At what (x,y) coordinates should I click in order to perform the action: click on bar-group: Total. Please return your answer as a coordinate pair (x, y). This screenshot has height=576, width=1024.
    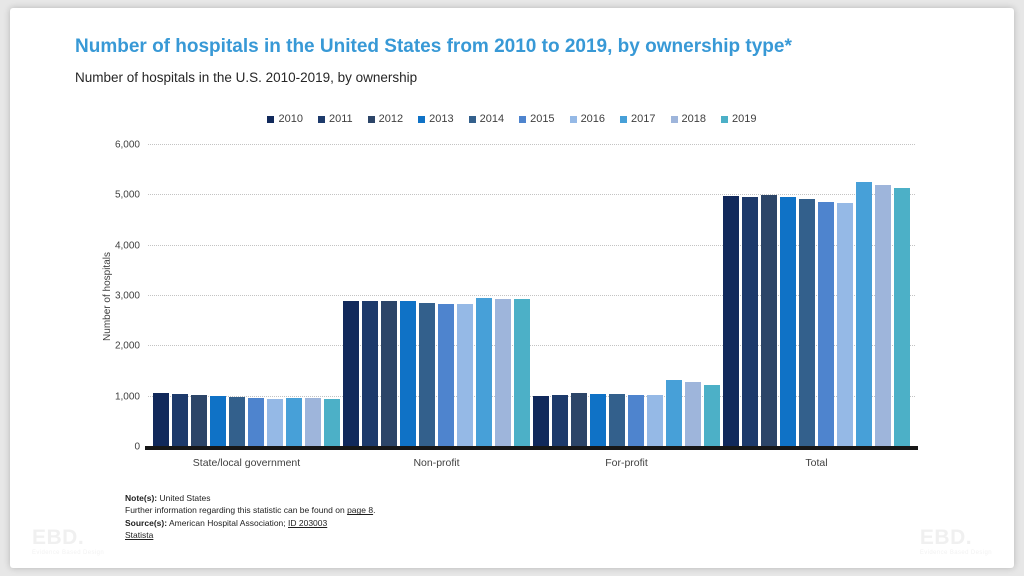
    Looking at the image, I should click on (816, 307).